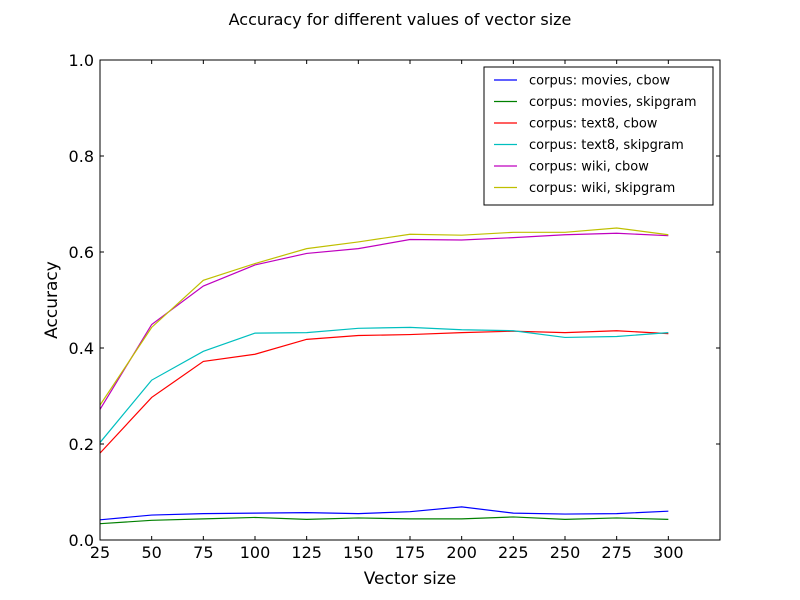  Describe the element at coordinates (52, 300) in the screenshot. I see `y-axis-label: Accuracy` at that location.